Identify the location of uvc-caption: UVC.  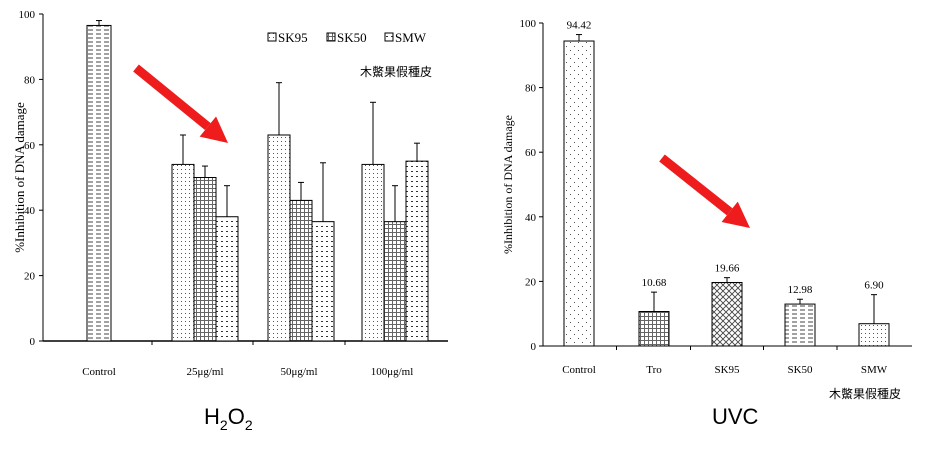
(735, 416).